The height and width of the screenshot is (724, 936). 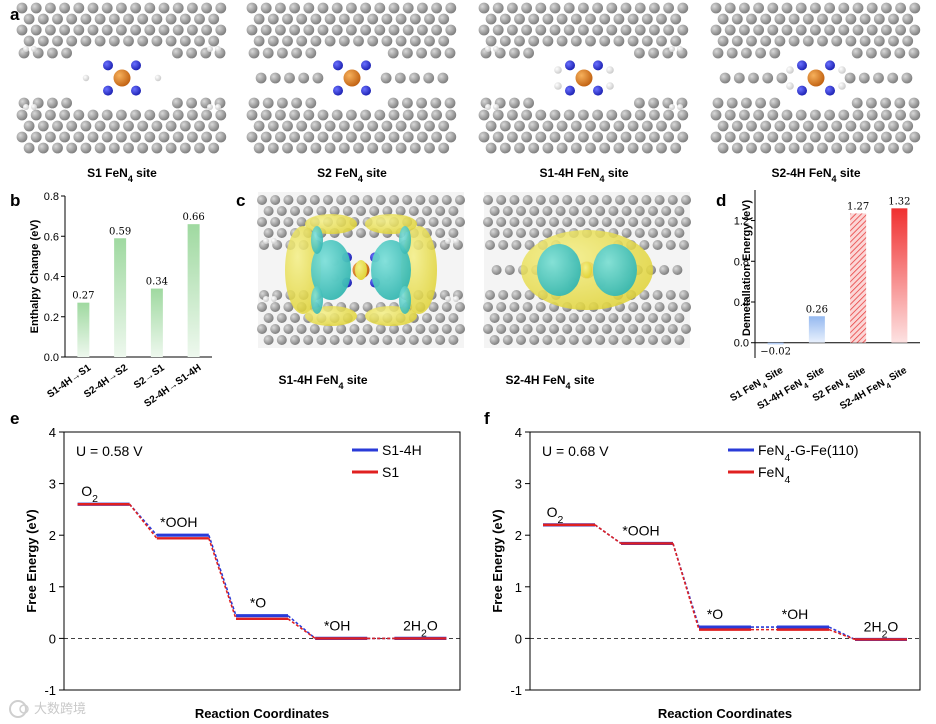 I want to click on state-label-0: O2, so click(x=89, y=494).